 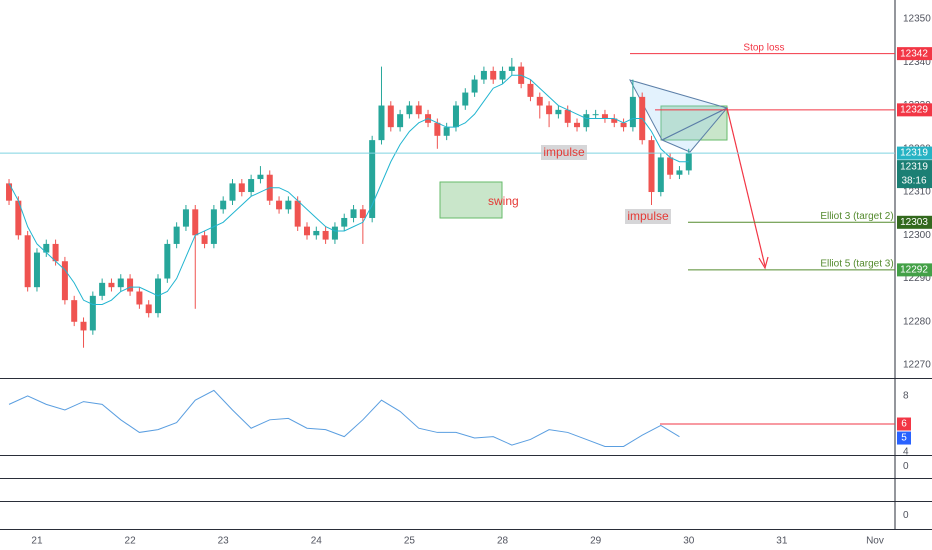 I want to click on y-tick-label: 12310, so click(x=917, y=192).